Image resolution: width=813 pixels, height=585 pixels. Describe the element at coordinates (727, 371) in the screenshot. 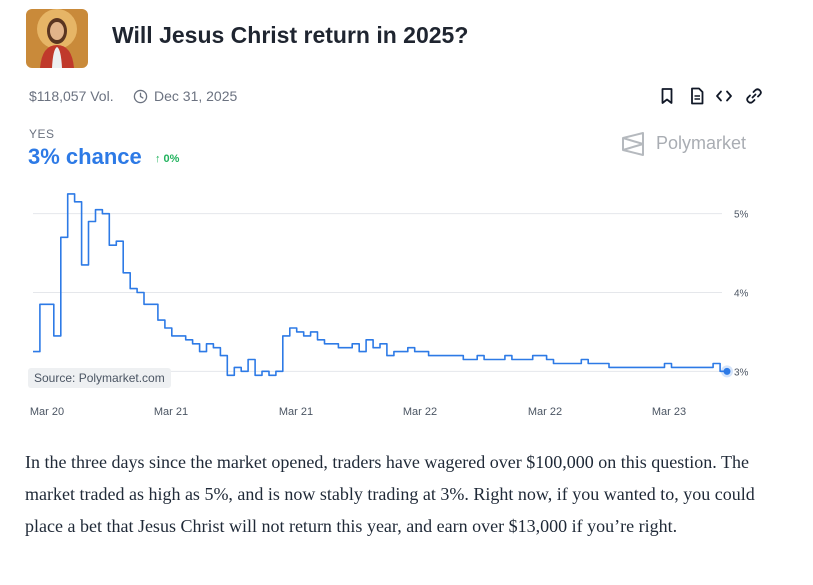

I see `last-point` at that location.